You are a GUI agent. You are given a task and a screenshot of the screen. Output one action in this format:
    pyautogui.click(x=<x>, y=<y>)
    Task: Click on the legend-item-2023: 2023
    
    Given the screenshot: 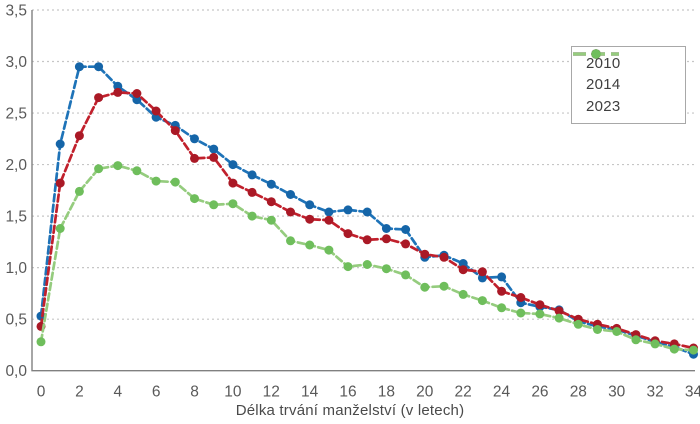 What is the action you would take?
    pyautogui.click(x=625, y=83)
    